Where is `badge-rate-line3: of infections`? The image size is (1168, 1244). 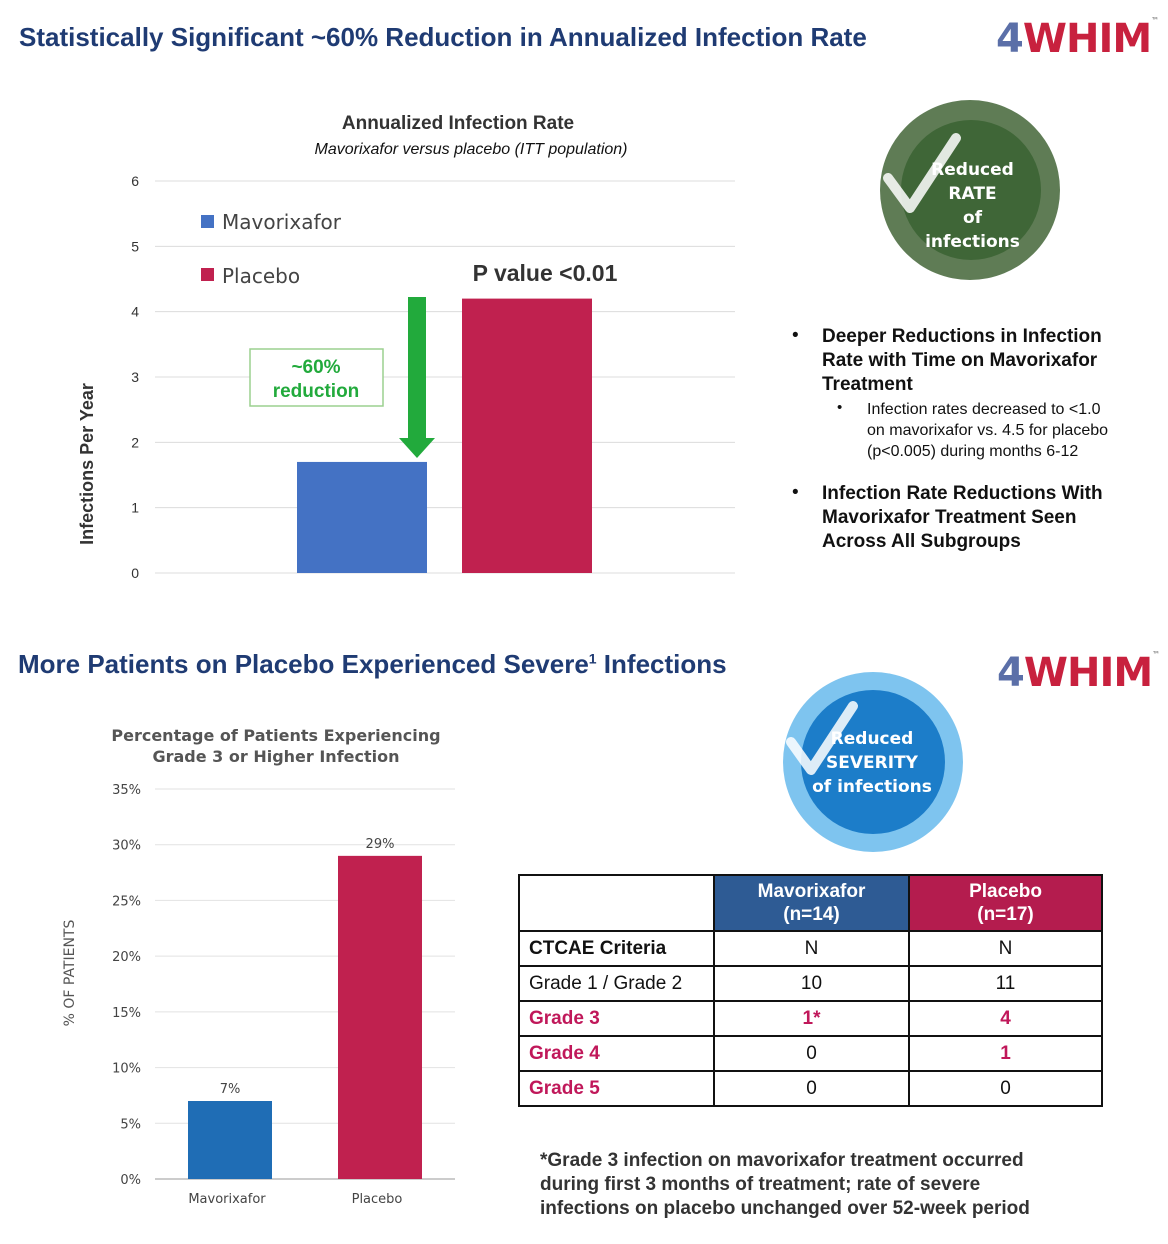 badge-rate-line3: of infections is located at coordinates (972, 230).